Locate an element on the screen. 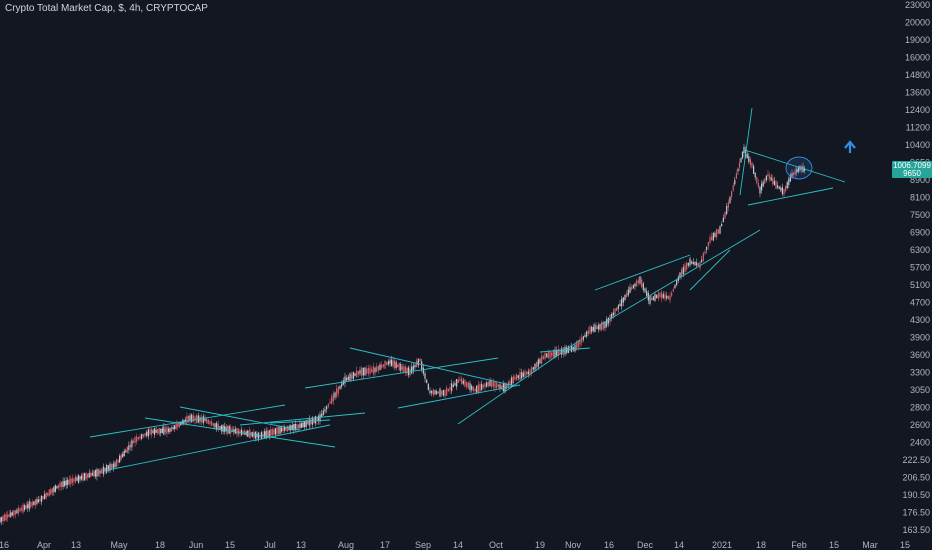 This screenshot has width=932, height=550. x-tick-label: Sep is located at coordinates (423, 545).